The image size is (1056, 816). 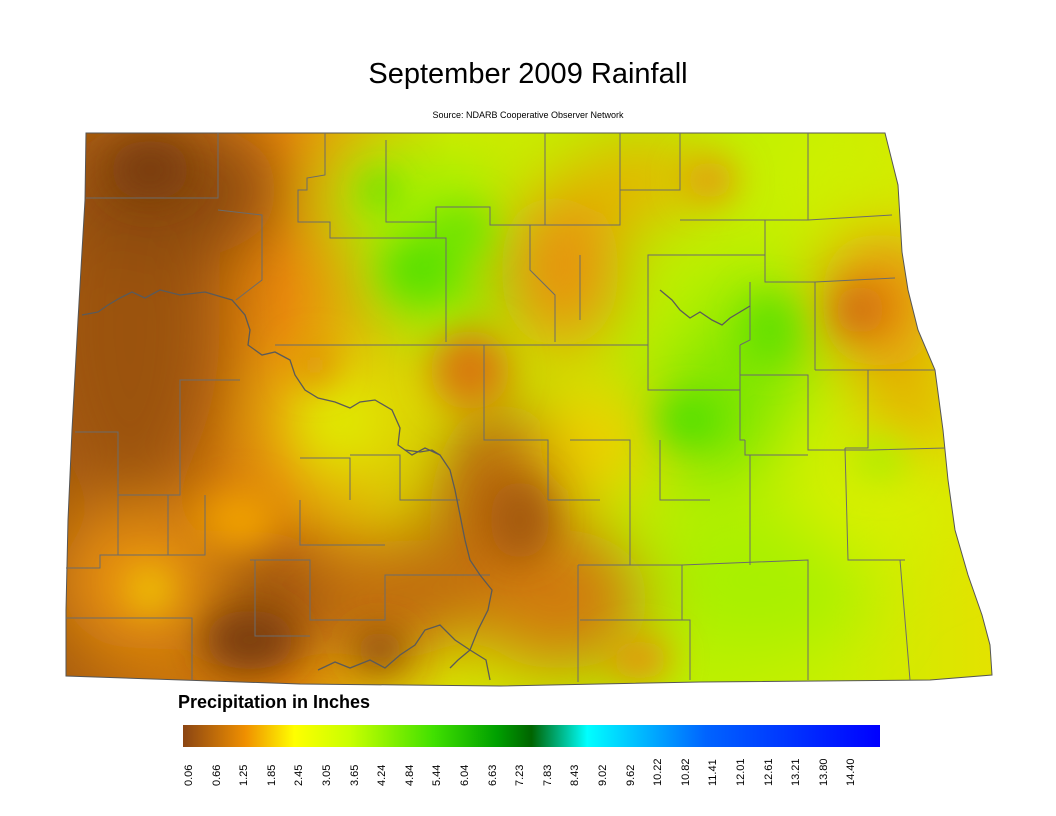 I want to click on legend-tick-text: 7.23, so click(x=520, y=775).